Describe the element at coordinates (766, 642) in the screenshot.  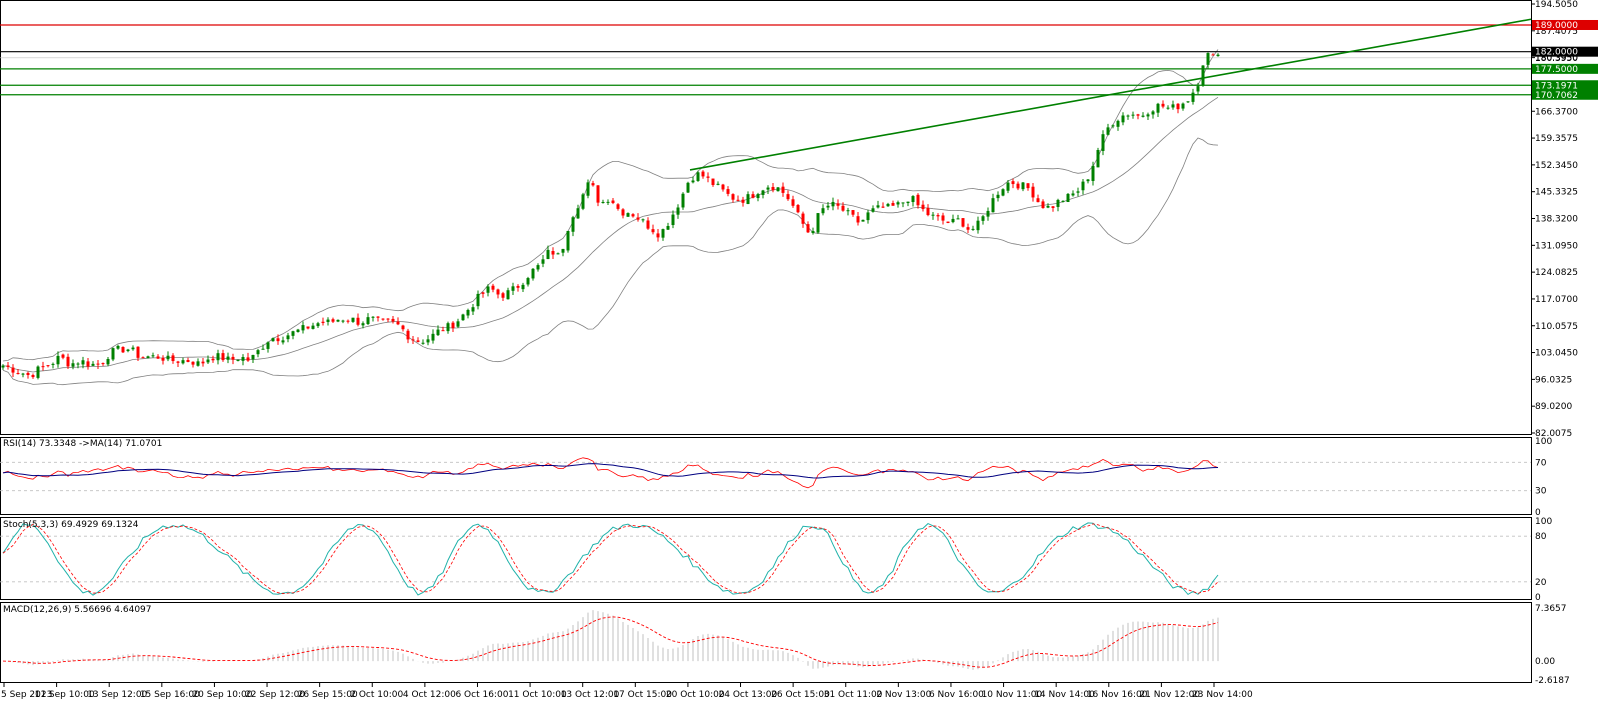
I see `macd-panel` at that location.